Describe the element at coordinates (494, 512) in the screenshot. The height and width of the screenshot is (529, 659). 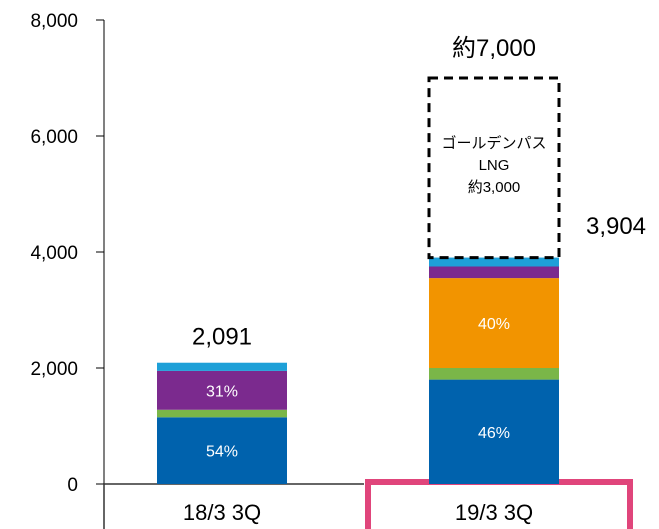
I see `x-category-label: 19/3 3Q` at that location.